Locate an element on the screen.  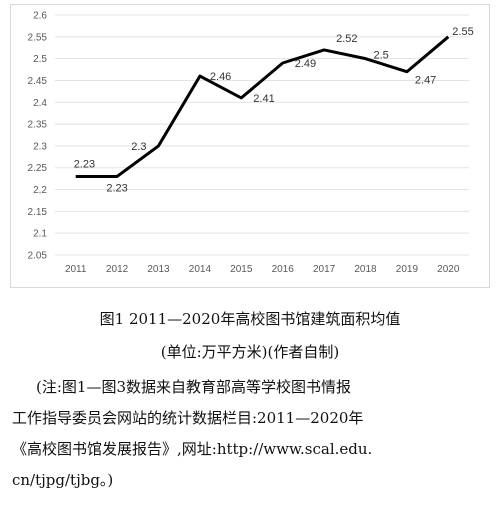
y-tick-label: 2.3 is located at coordinates (40, 146).